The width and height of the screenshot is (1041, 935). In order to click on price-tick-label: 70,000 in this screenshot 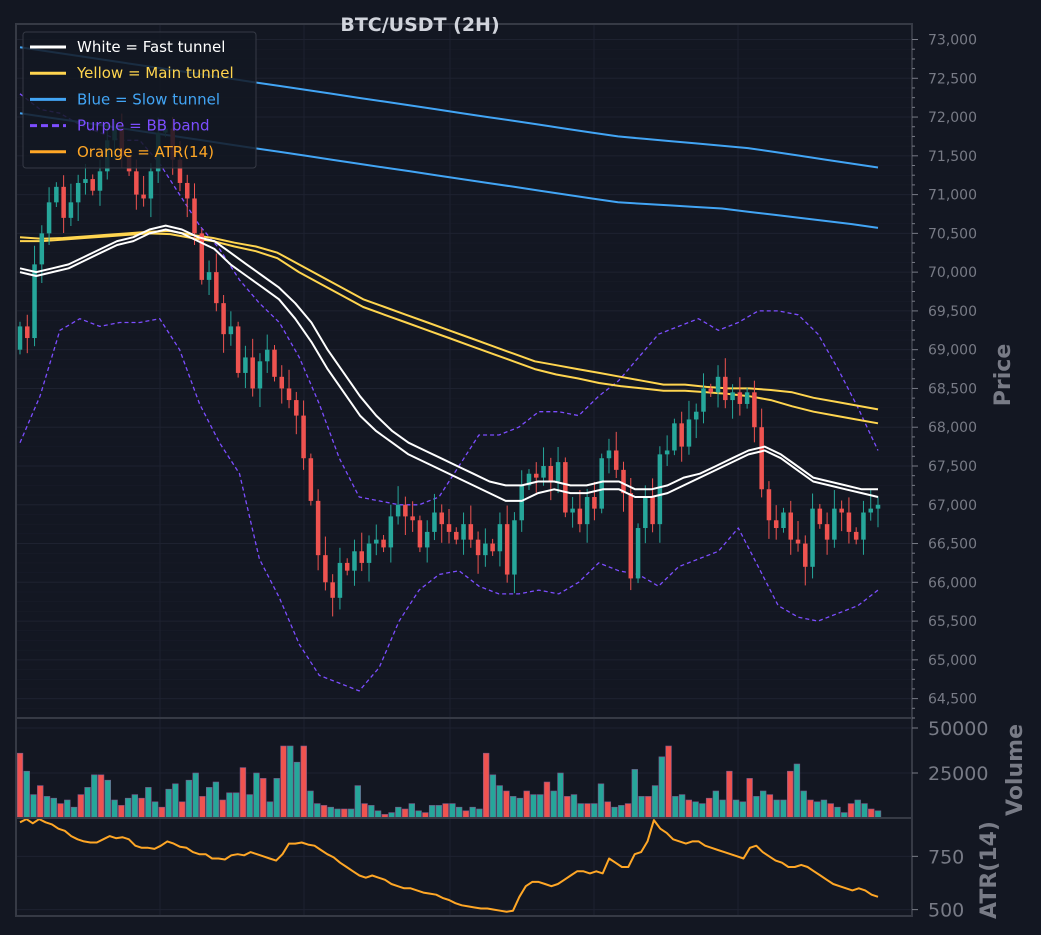, I will do `click(952, 273)`.